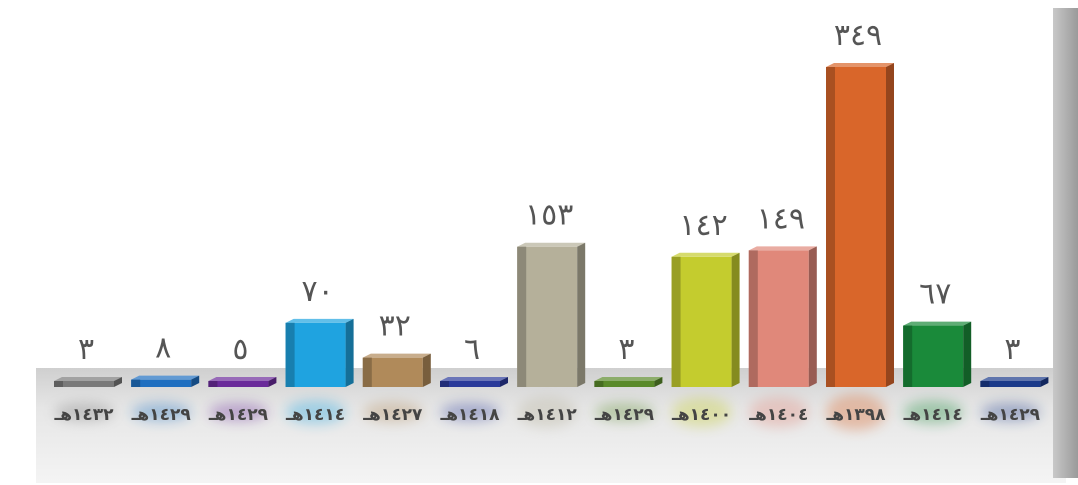 The height and width of the screenshot is (485, 1078). I want to click on bar-value-label: ٣٢, so click(395, 326).